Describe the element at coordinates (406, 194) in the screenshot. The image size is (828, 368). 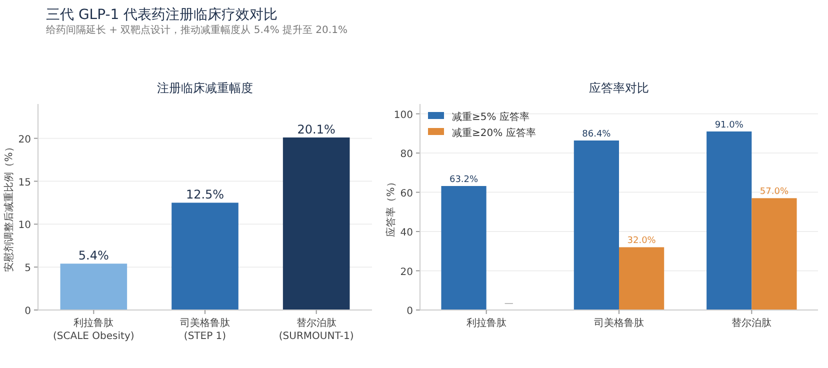
I see `y-tick-label: 60` at that location.